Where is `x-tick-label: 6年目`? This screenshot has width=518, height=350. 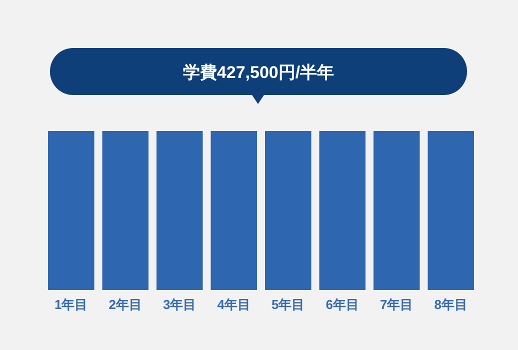
x-tick-label: 6年目 is located at coordinates (342, 304).